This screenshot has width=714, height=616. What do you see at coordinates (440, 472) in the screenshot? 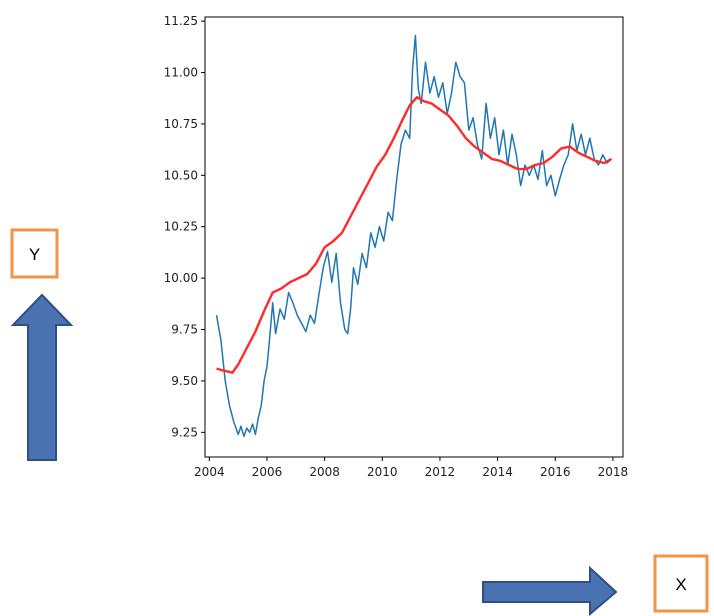
I see `x-tick-label: 2012` at bounding box center [440, 472].